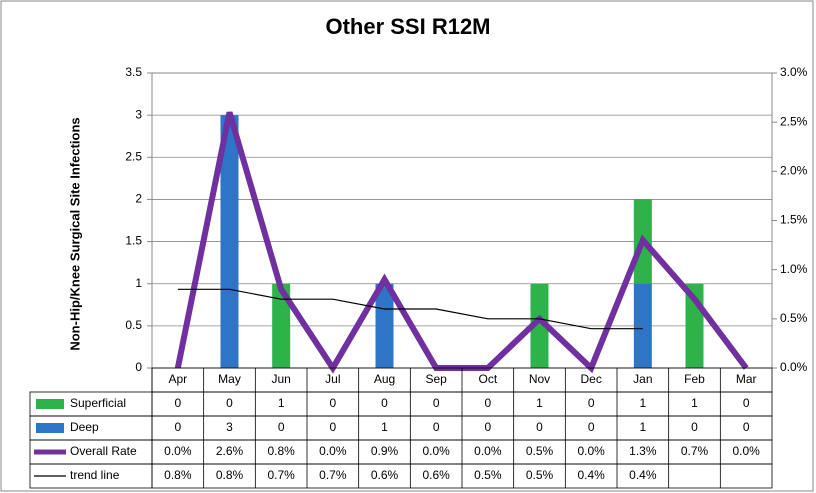 Image resolution: width=816 pixels, height=493 pixels. Describe the element at coordinates (95, 475) in the screenshot. I see `legend-label: trend line` at that location.